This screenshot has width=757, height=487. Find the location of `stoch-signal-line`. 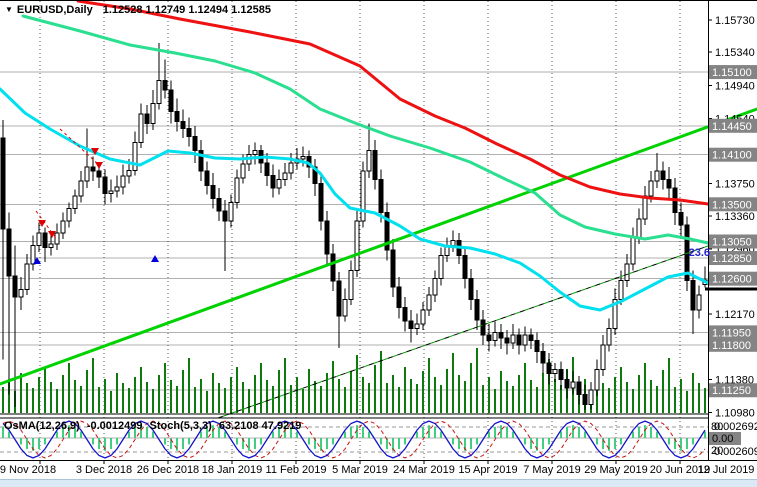

stoch-signal-line is located at coordinates (354, 439).